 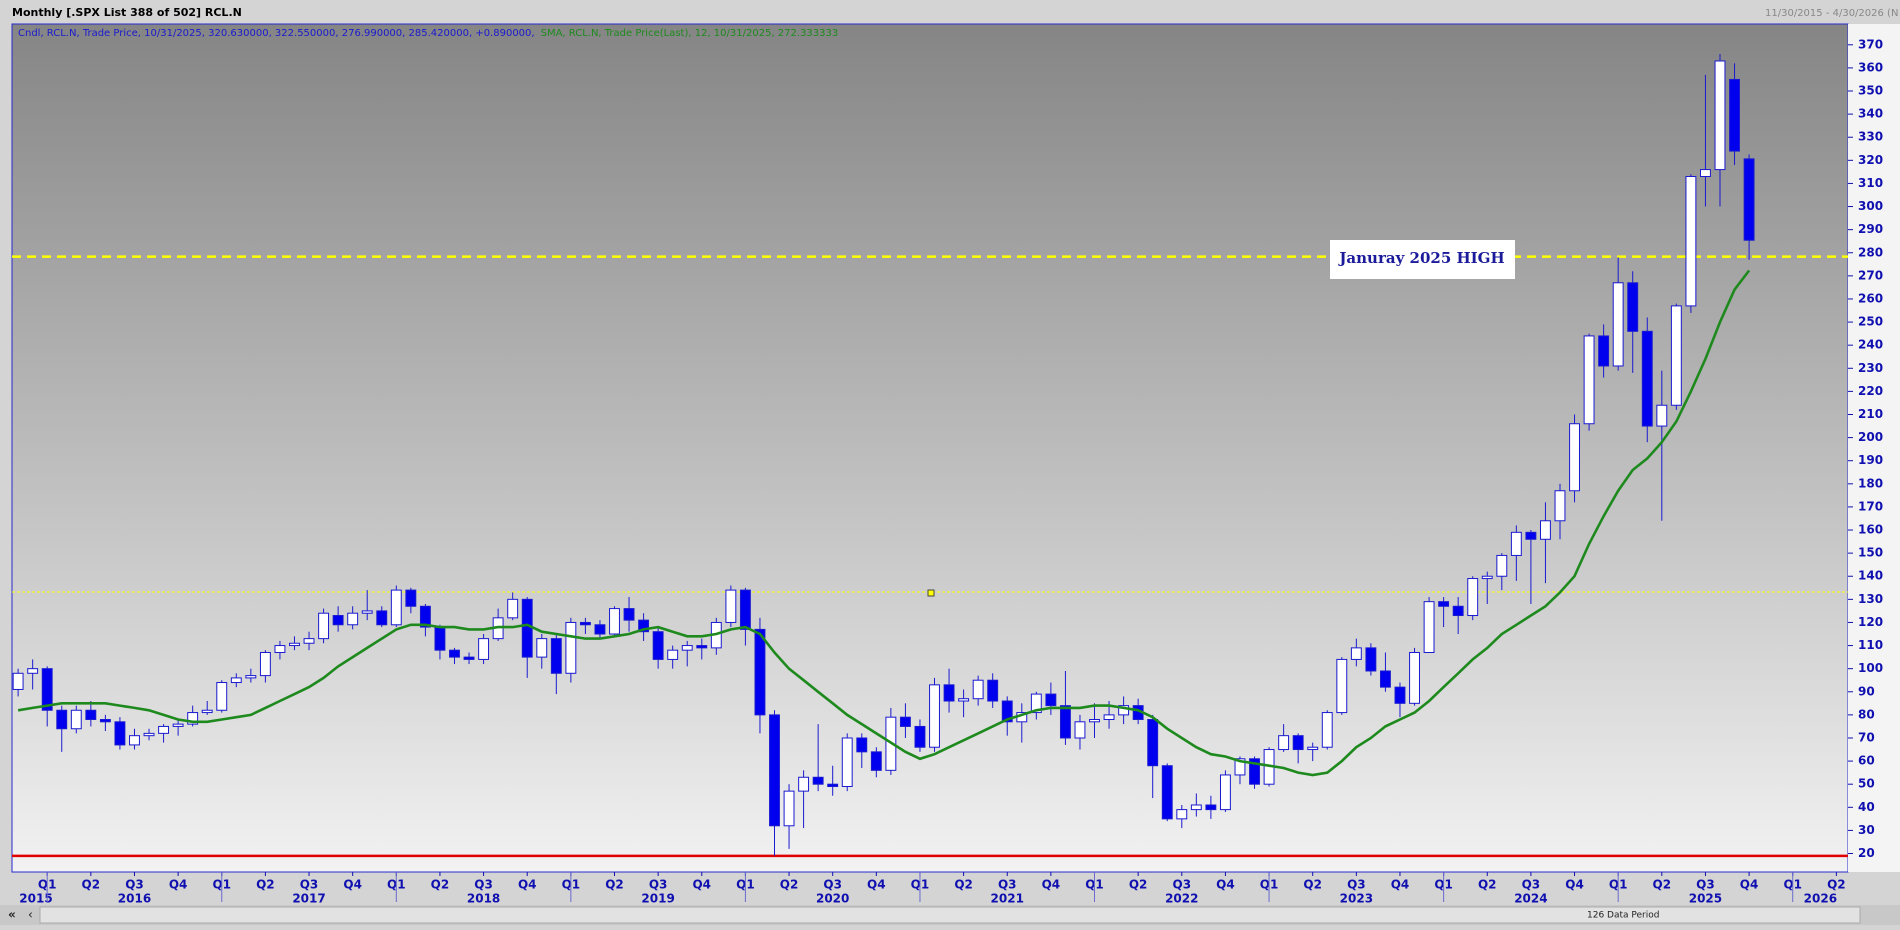 I want to click on scroll-left: «, so click(x=12, y=915).